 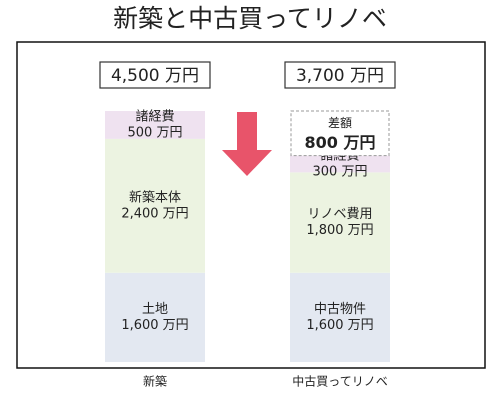 I want to click on value-label: 300 万円, so click(x=340, y=171).